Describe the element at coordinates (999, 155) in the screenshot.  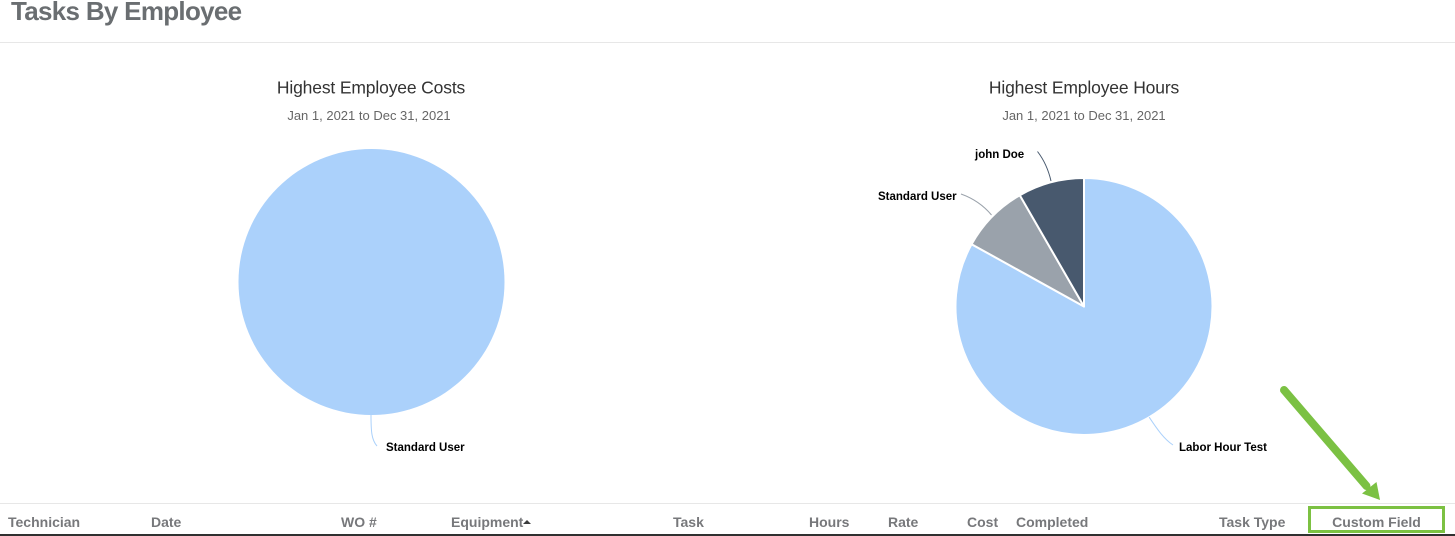
I see `svg-text: john Doe` at that location.